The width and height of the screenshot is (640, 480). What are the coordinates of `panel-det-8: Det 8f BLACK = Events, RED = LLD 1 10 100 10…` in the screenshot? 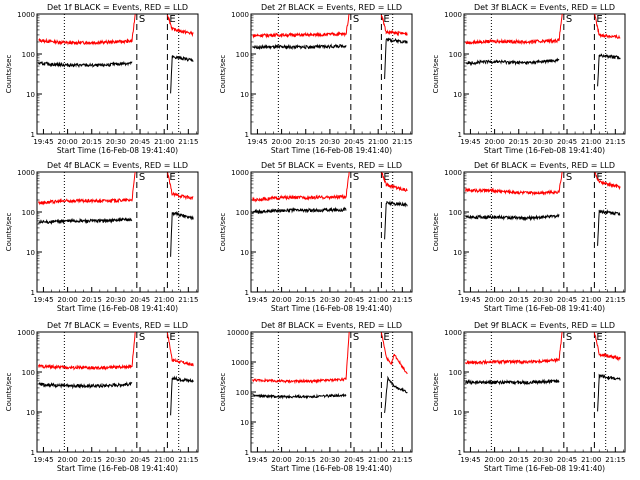 It's located at (316, 397).